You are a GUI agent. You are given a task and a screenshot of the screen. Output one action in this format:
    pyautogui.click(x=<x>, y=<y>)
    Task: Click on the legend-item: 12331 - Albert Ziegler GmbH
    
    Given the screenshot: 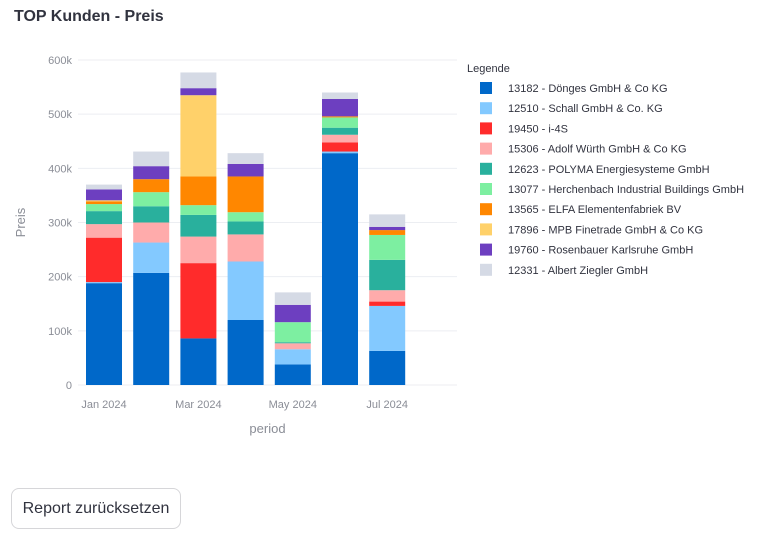 What is the action you would take?
    pyautogui.click(x=578, y=271)
    